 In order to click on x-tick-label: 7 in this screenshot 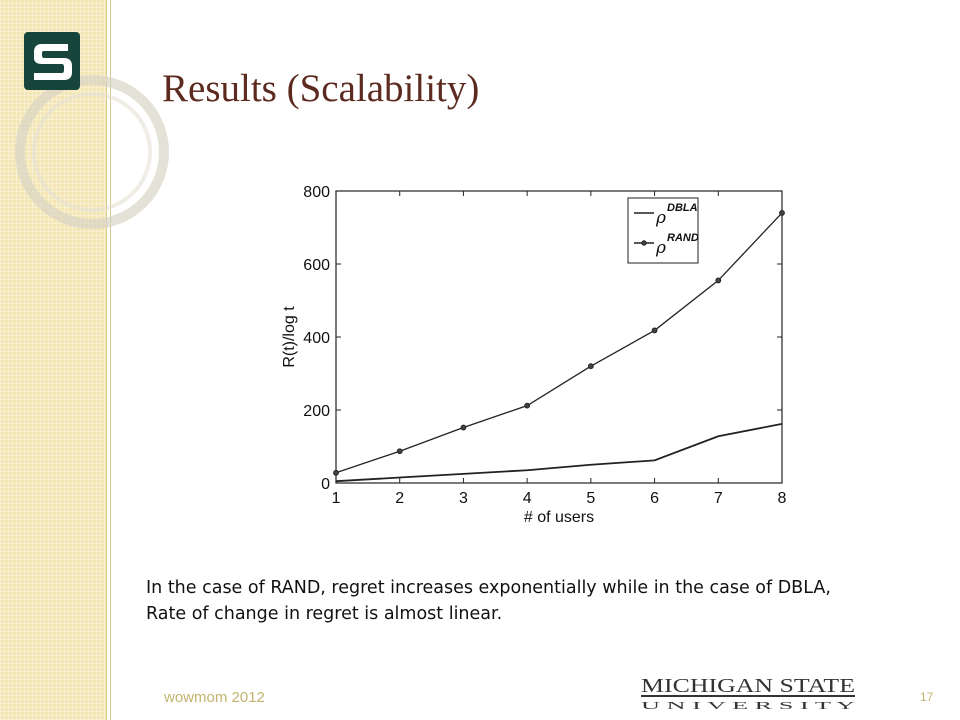, I will do `click(718, 498)`.